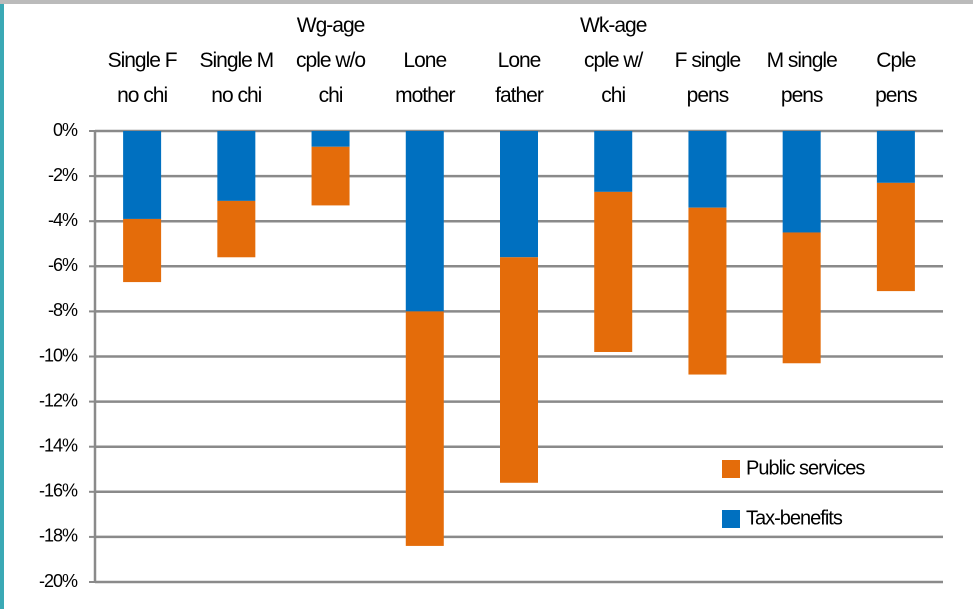  What do you see at coordinates (58, 355) in the screenshot?
I see `y-tick-label: -10%` at bounding box center [58, 355].